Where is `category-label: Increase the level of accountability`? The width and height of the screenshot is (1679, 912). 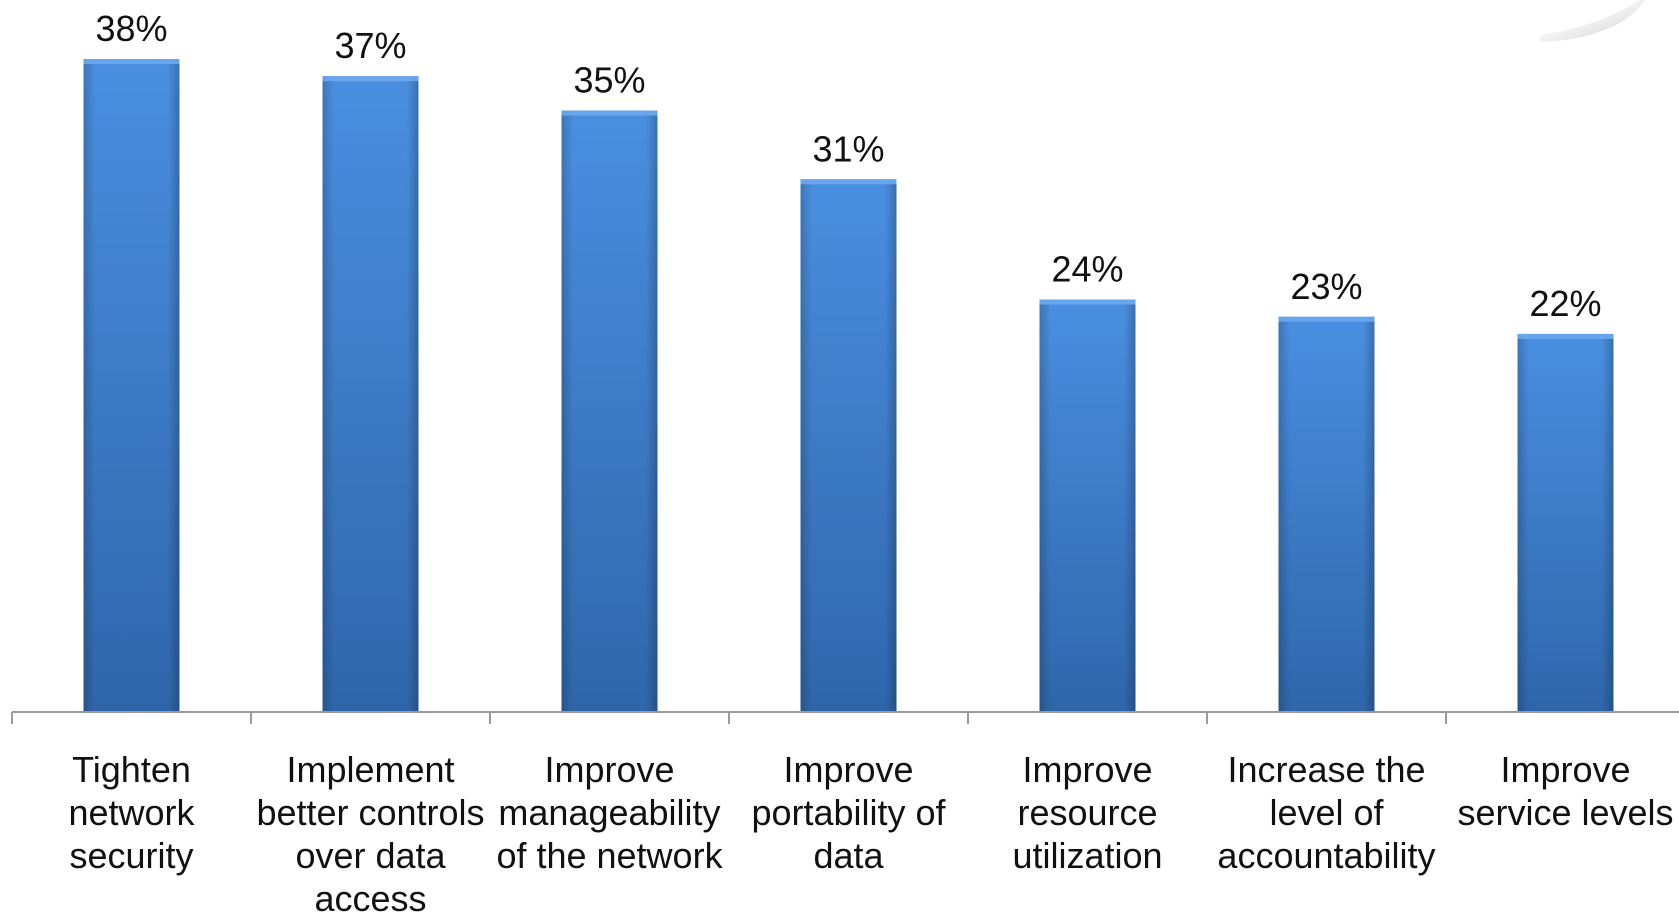
category-label: Increase the level of accountability is located at coordinates (1326, 812).